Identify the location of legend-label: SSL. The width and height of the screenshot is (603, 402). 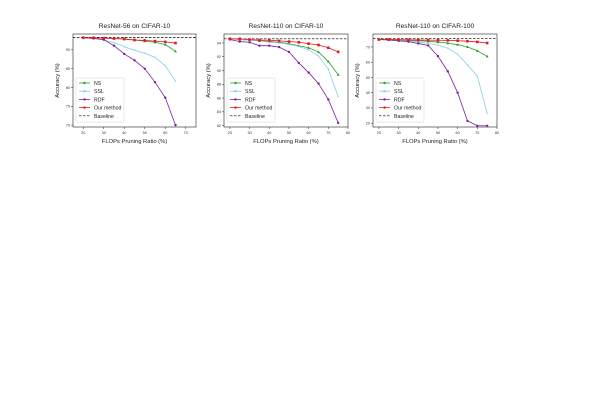
(399, 92).